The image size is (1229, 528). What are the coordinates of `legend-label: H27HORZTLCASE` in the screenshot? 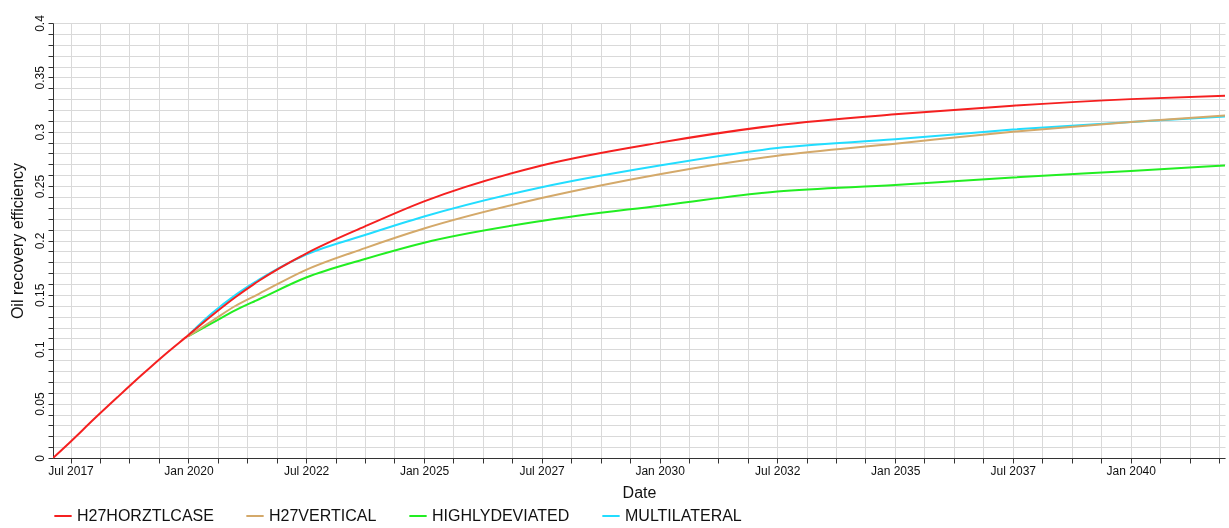 It's located at (145, 515).